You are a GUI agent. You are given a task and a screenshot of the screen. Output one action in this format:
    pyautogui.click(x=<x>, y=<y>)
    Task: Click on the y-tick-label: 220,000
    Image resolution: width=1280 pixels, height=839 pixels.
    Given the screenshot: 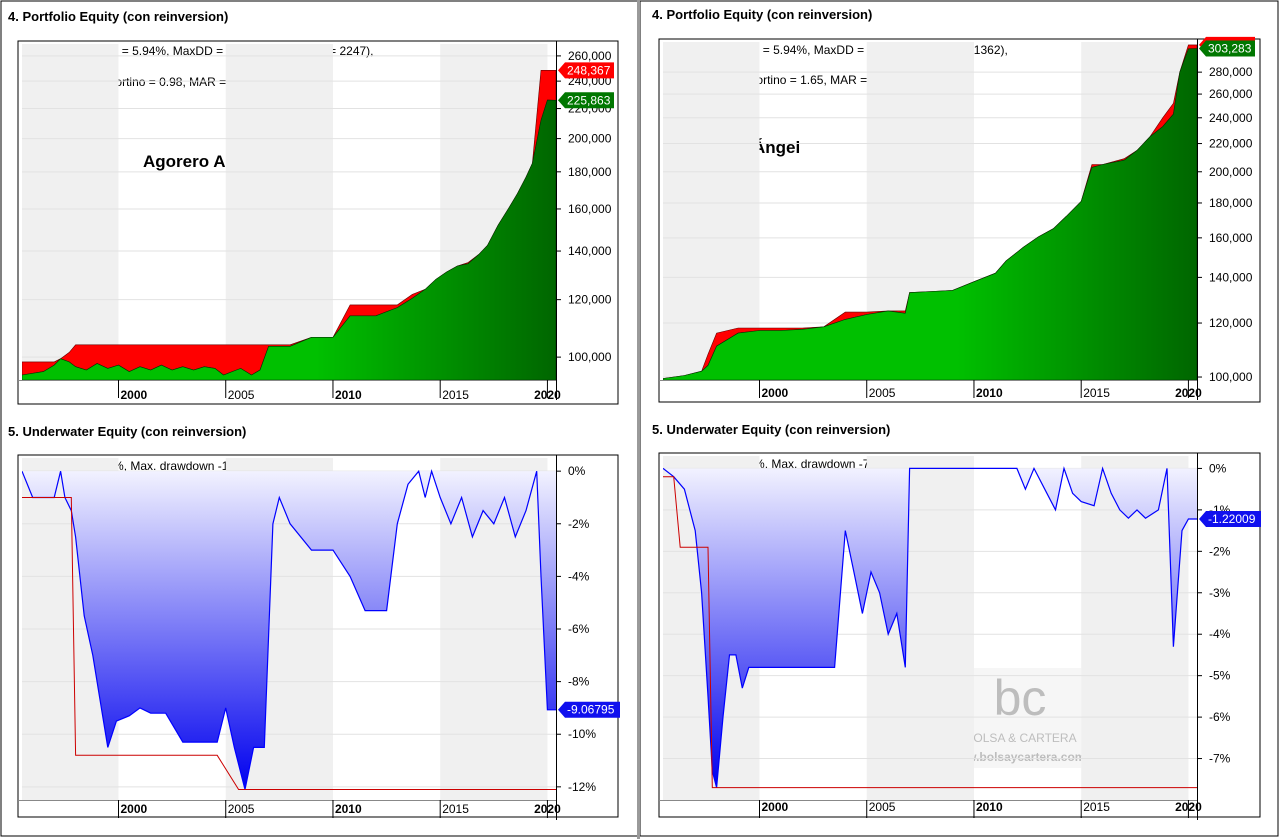 What is the action you would take?
    pyautogui.click(x=1231, y=144)
    